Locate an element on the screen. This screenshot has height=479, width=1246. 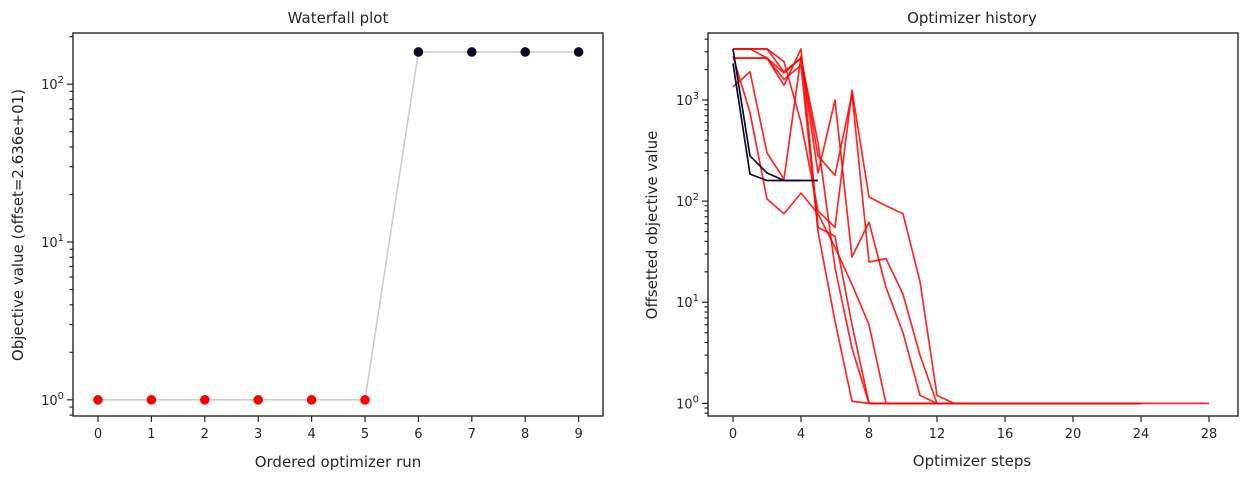
waterfall-ytick-label: 10⁰ is located at coordinates (52, 400).